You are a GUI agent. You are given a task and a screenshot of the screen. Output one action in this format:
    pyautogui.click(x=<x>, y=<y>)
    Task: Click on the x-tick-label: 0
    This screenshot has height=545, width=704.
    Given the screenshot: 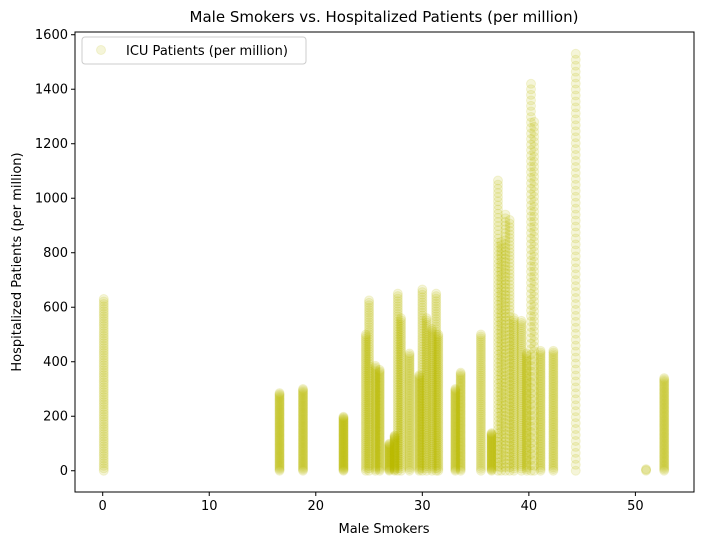 What is the action you would take?
    pyautogui.click(x=103, y=506)
    